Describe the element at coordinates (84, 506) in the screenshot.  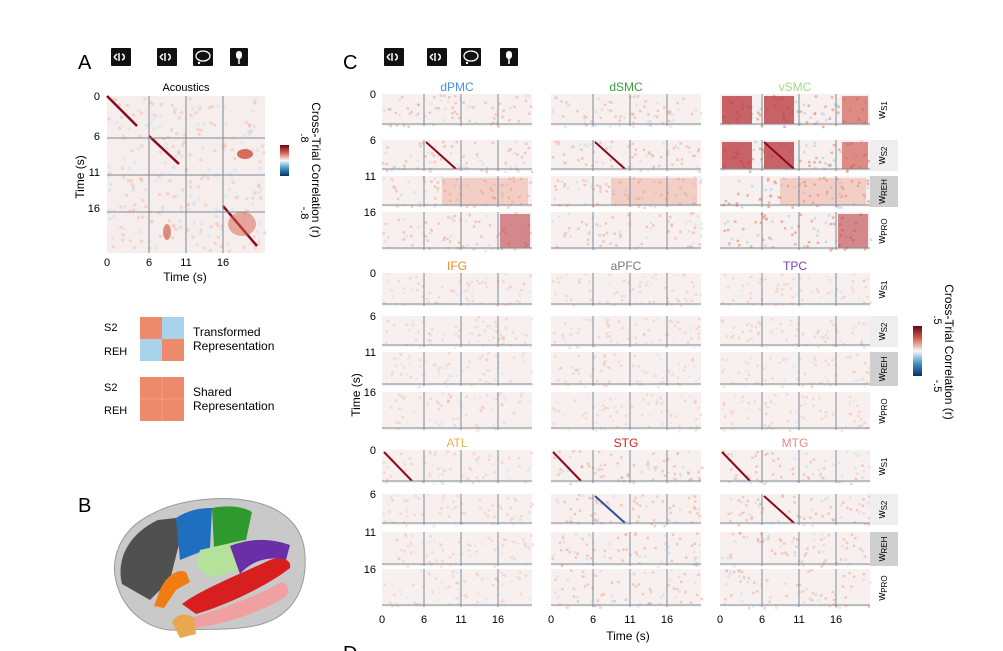
I see `panel-letter-b: B` at that location.